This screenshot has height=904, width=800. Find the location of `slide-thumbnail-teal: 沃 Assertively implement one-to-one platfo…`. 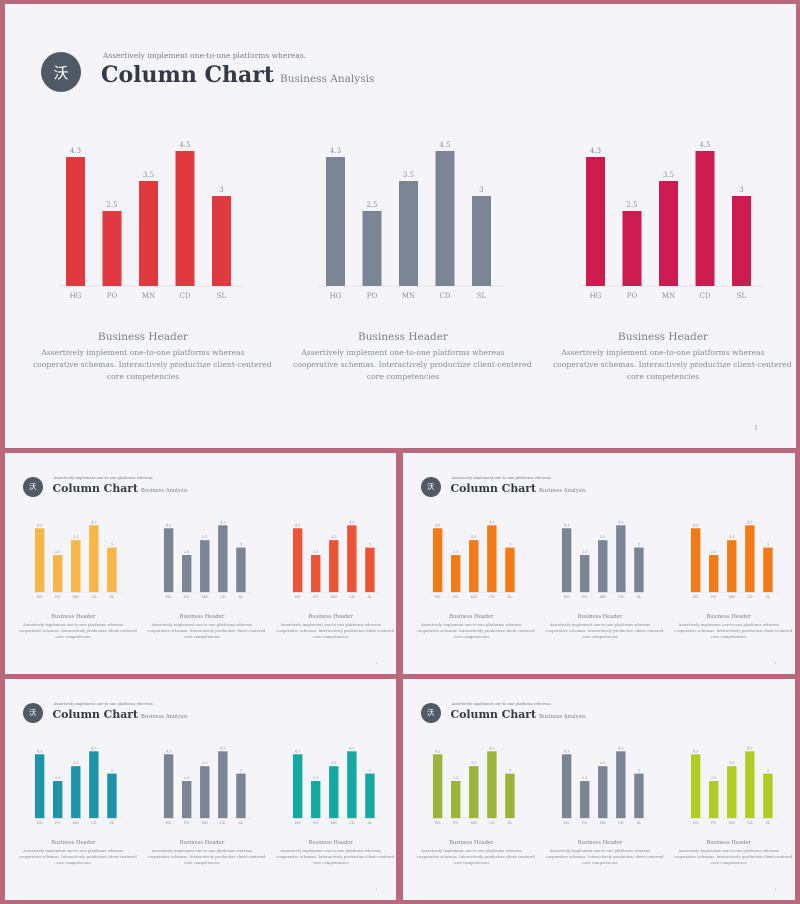

slide-thumbnail-teal: 沃 Assertively implement one-to-one platfo… is located at coordinates (200, 789).